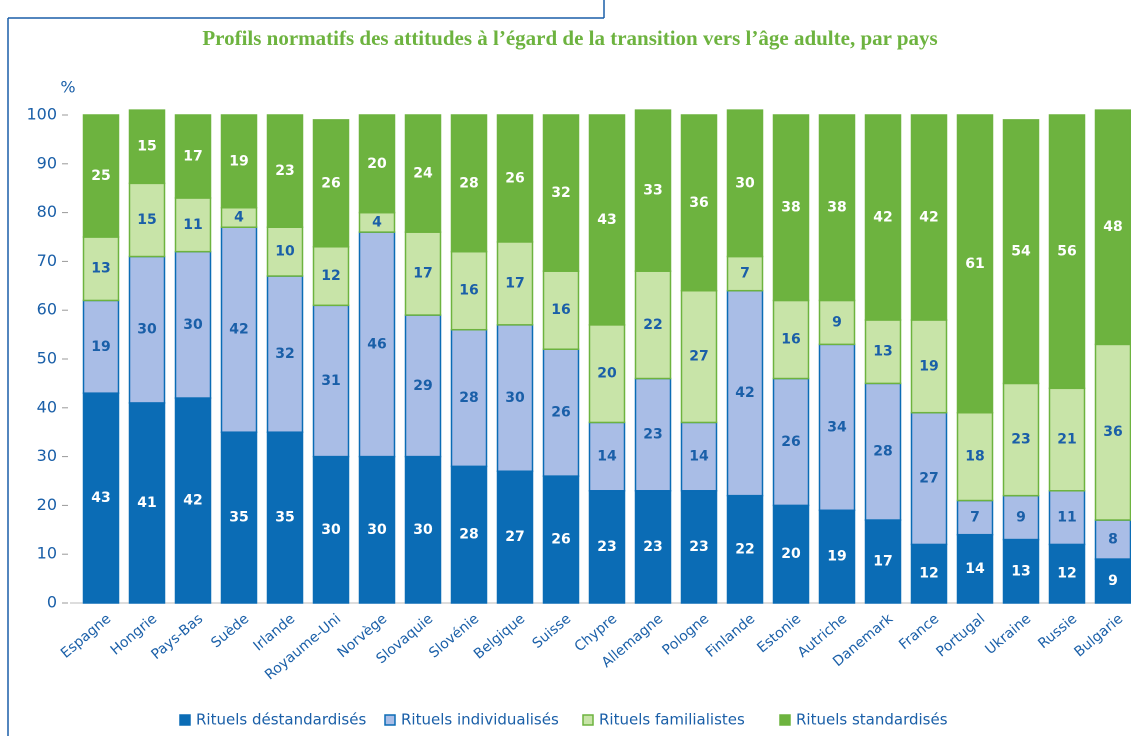 Image resolution: width=1131 pixels, height=736 pixels. I want to click on value-label: 10, so click(285, 252).